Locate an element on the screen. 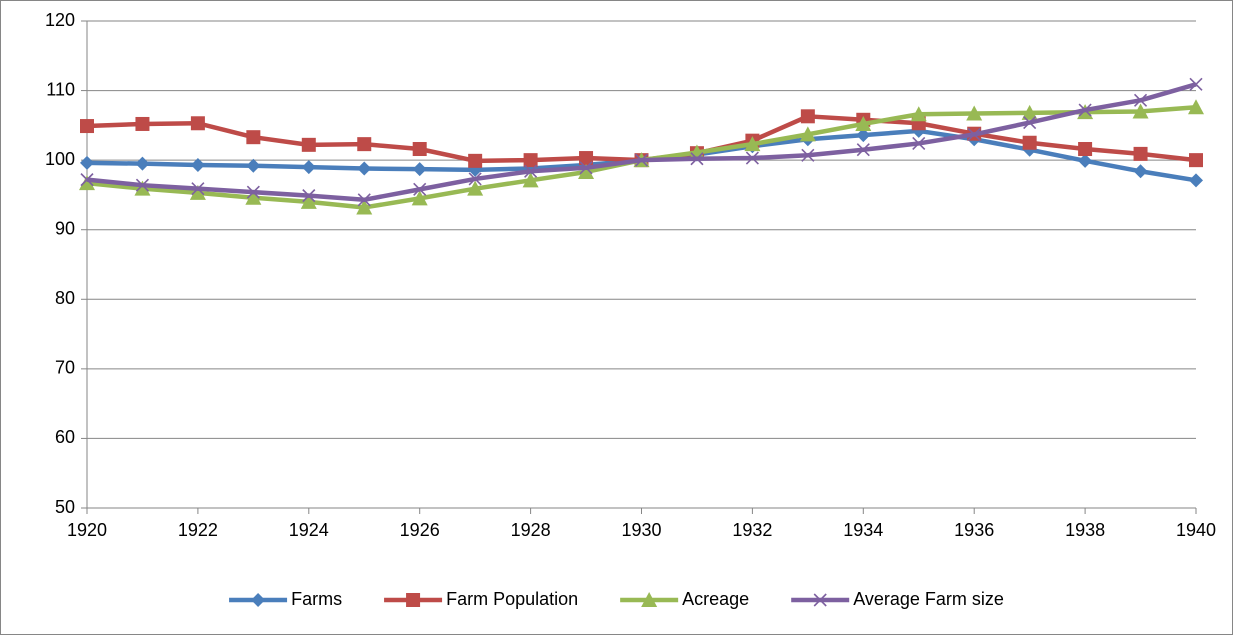 This screenshot has height=635, width=1233. legend-label: Acreage is located at coordinates (715, 599).